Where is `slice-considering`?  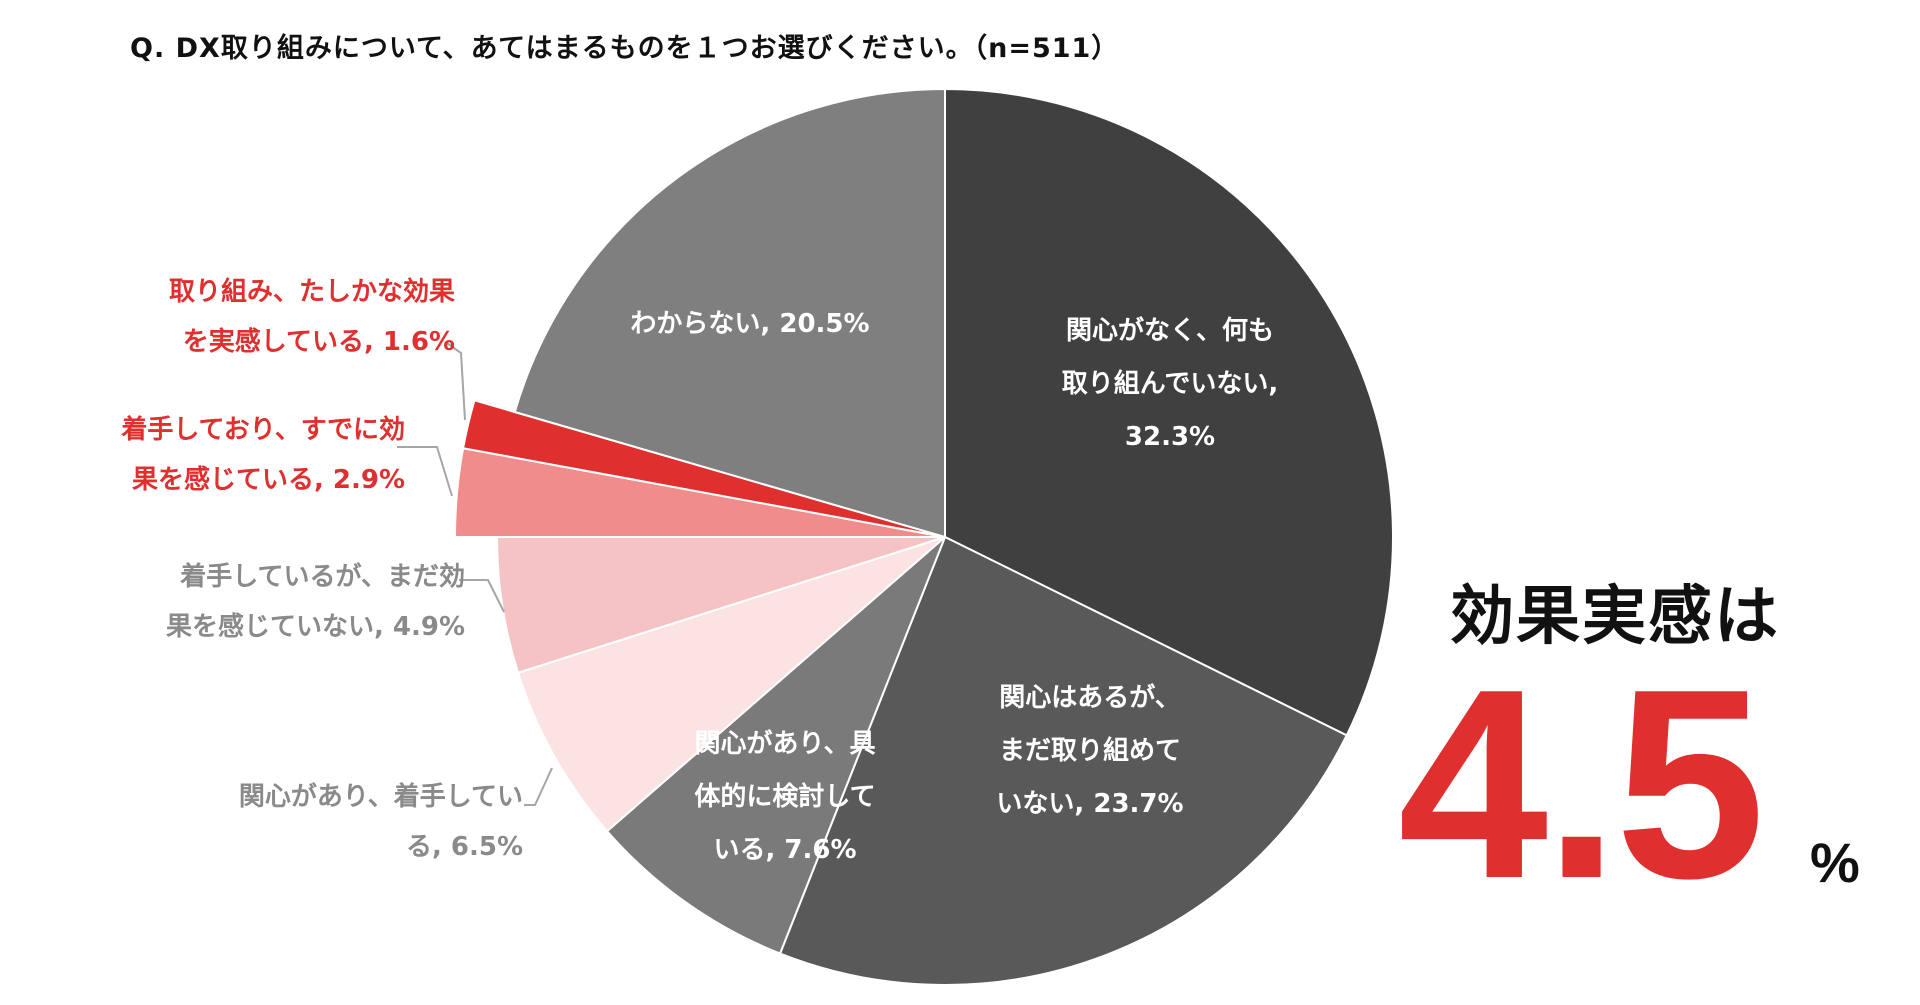 slice-considering is located at coordinates (775, 745).